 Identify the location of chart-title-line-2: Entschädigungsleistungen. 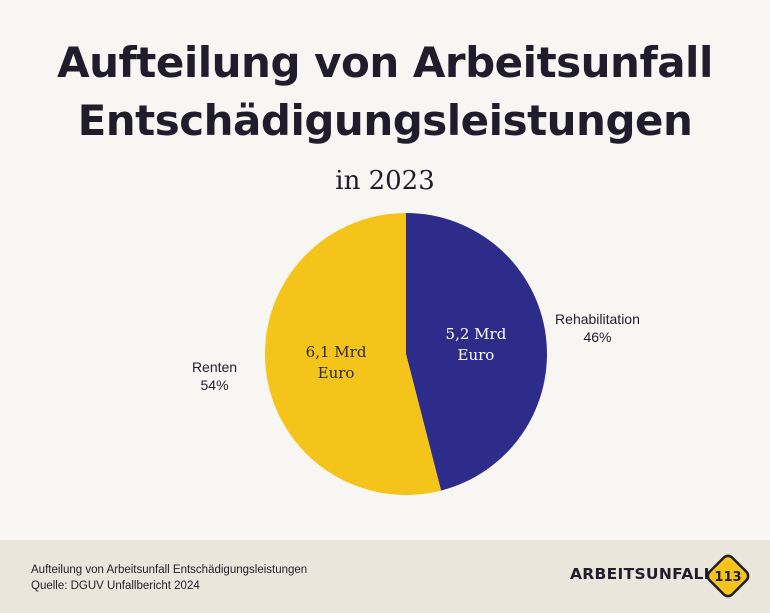
(385, 120).